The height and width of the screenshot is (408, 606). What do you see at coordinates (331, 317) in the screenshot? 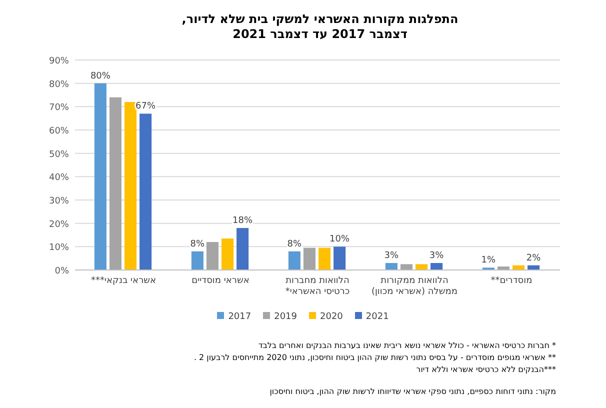
I see `legend-label: 2020` at bounding box center [331, 317].